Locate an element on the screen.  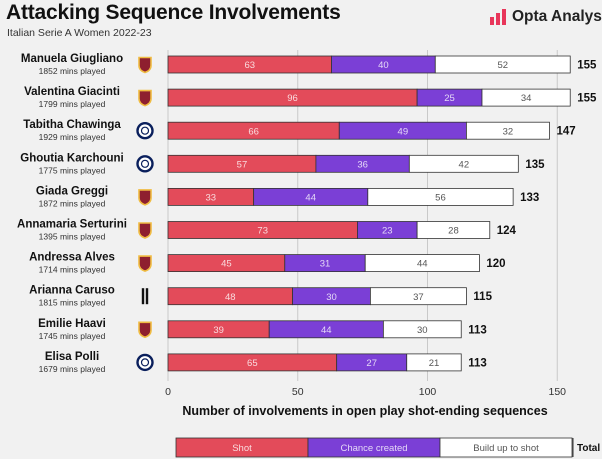
bar-value-label: 96 is located at coordinates (292, 98).